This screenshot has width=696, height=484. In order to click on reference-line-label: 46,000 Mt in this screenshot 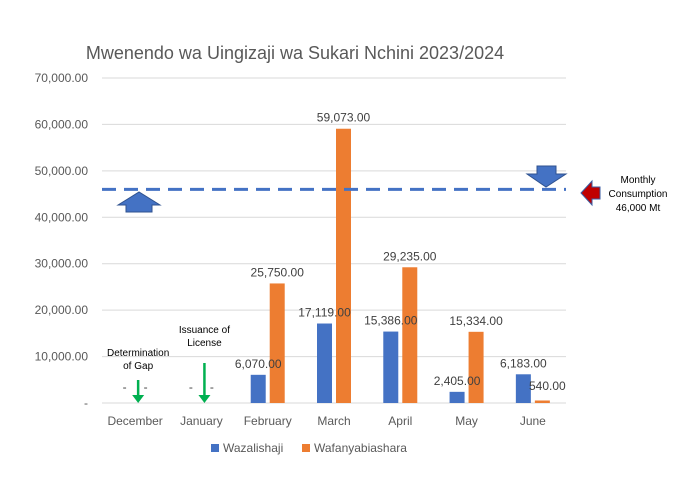, I will do `click(638, 208)`.